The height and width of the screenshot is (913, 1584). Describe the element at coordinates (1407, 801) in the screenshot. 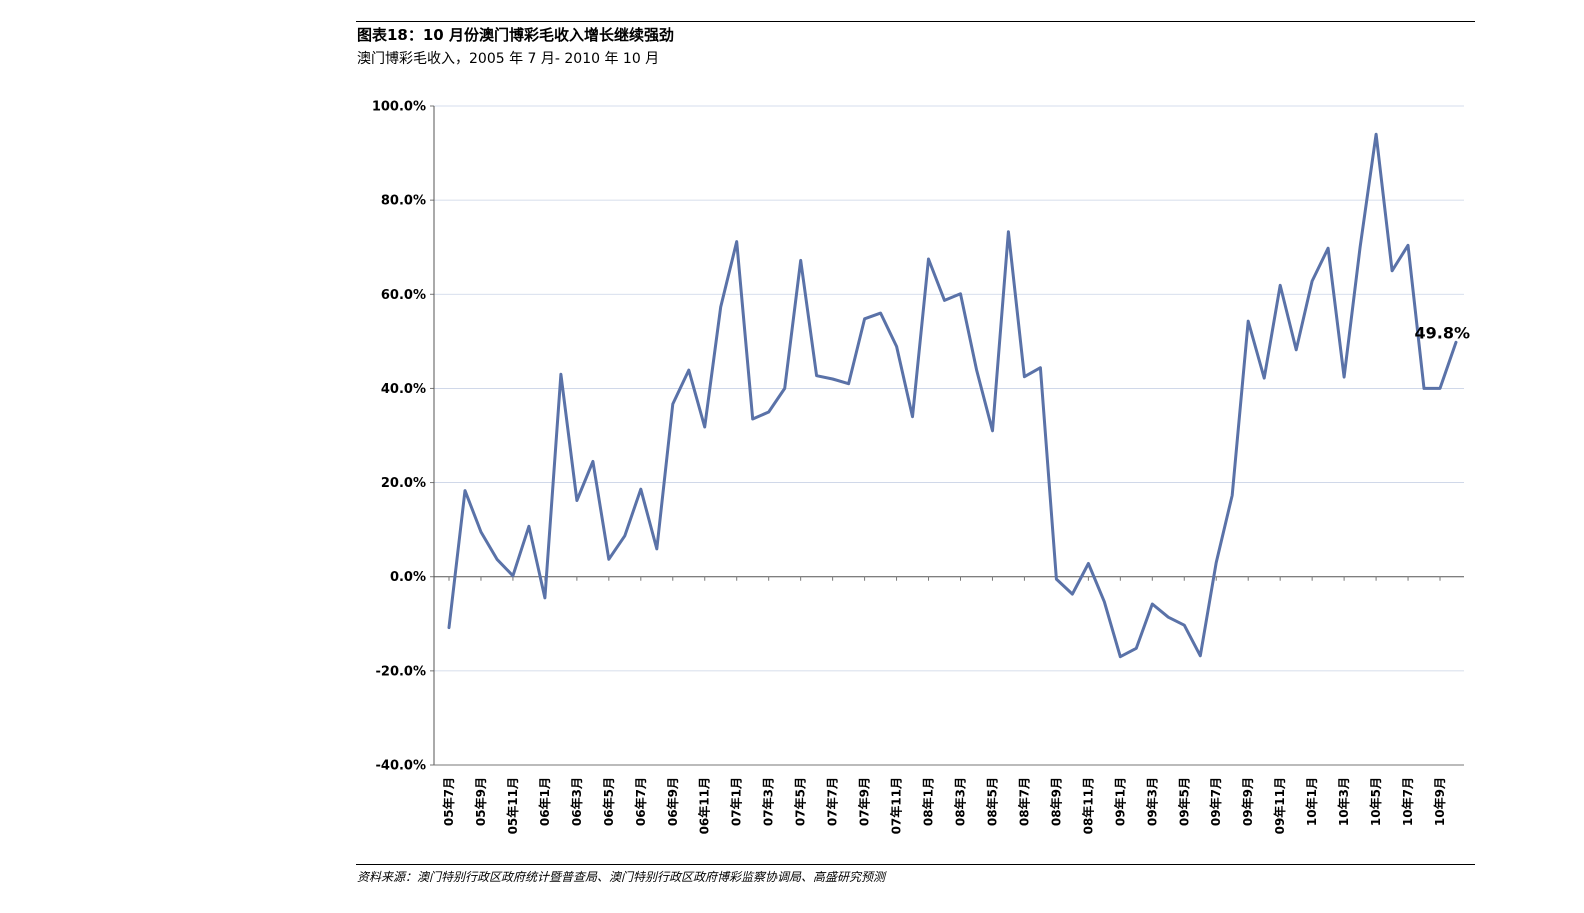

I see `x-tick-label: 10年7月` at that location.